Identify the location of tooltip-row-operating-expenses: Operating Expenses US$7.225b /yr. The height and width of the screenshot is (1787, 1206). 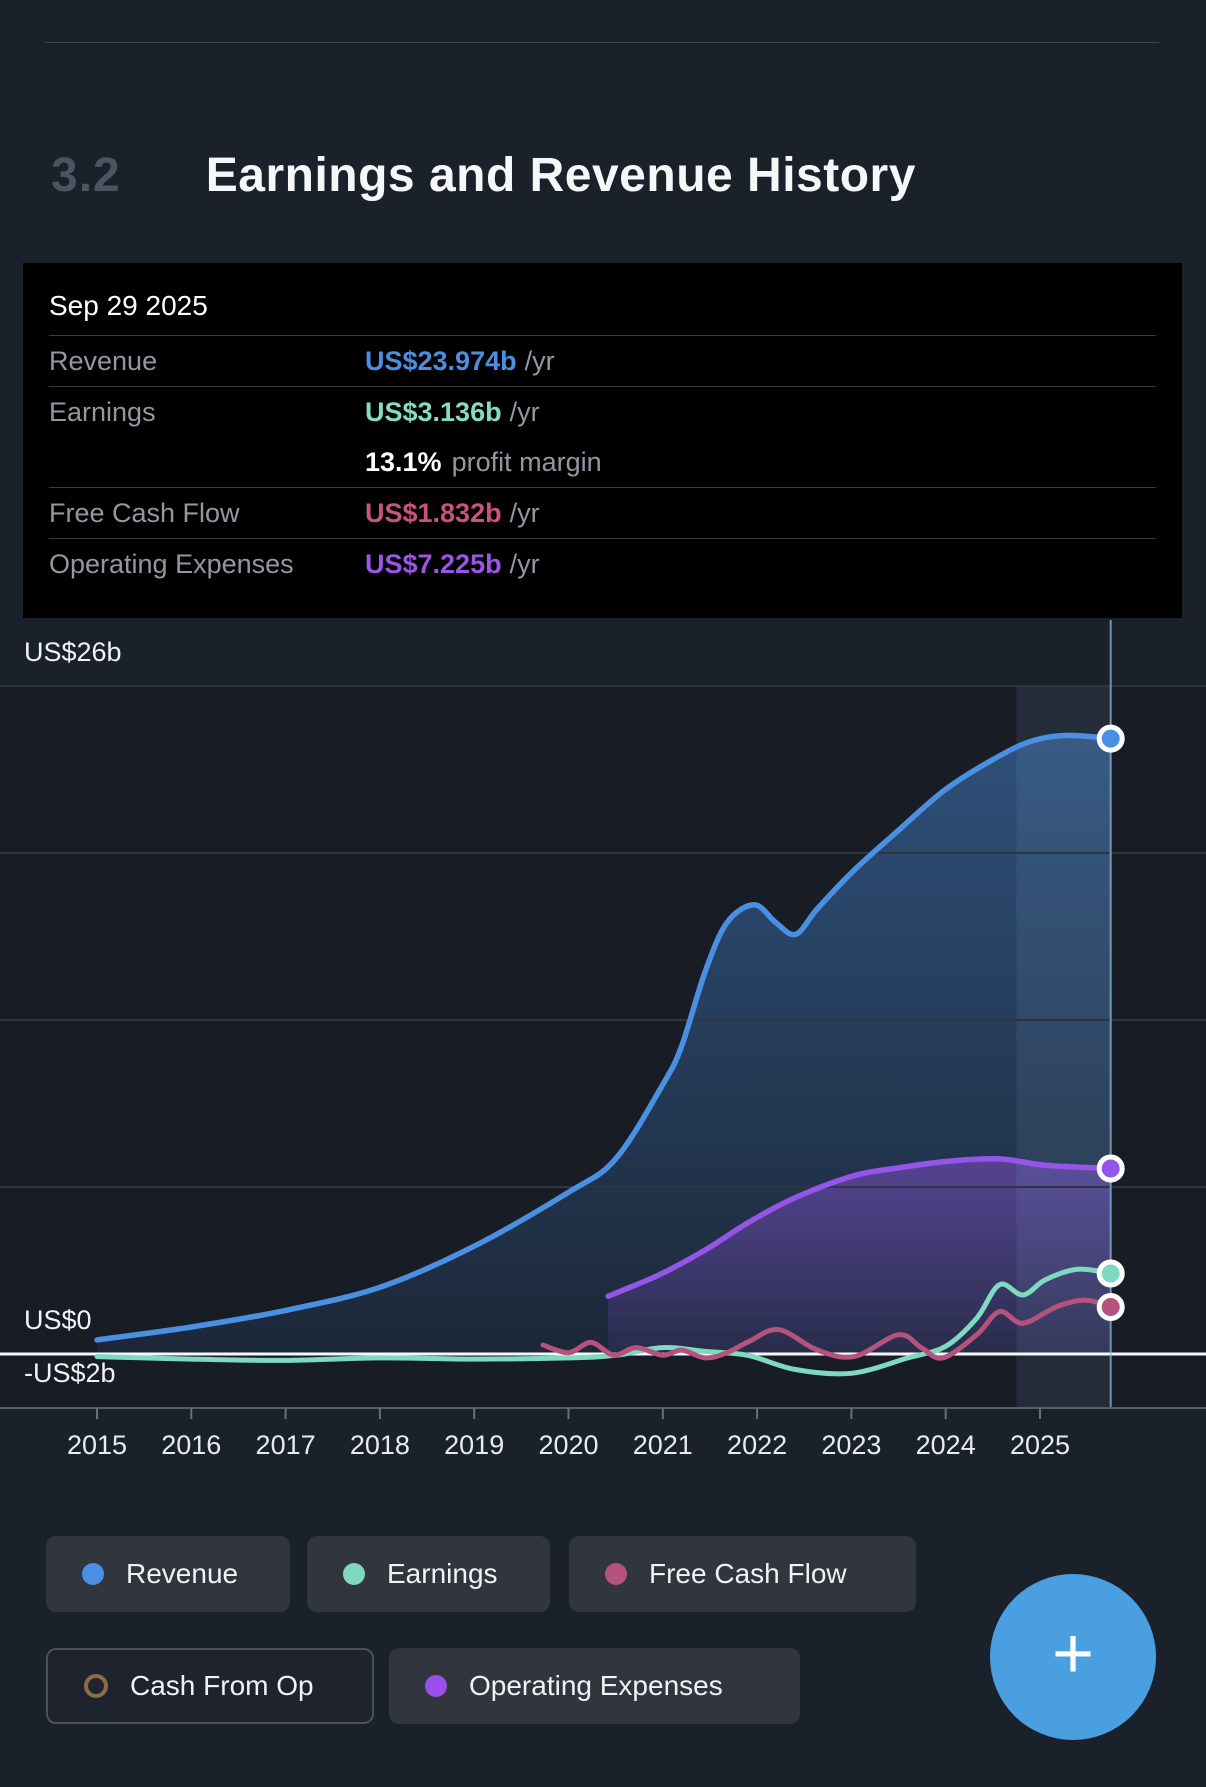
(602, 563).